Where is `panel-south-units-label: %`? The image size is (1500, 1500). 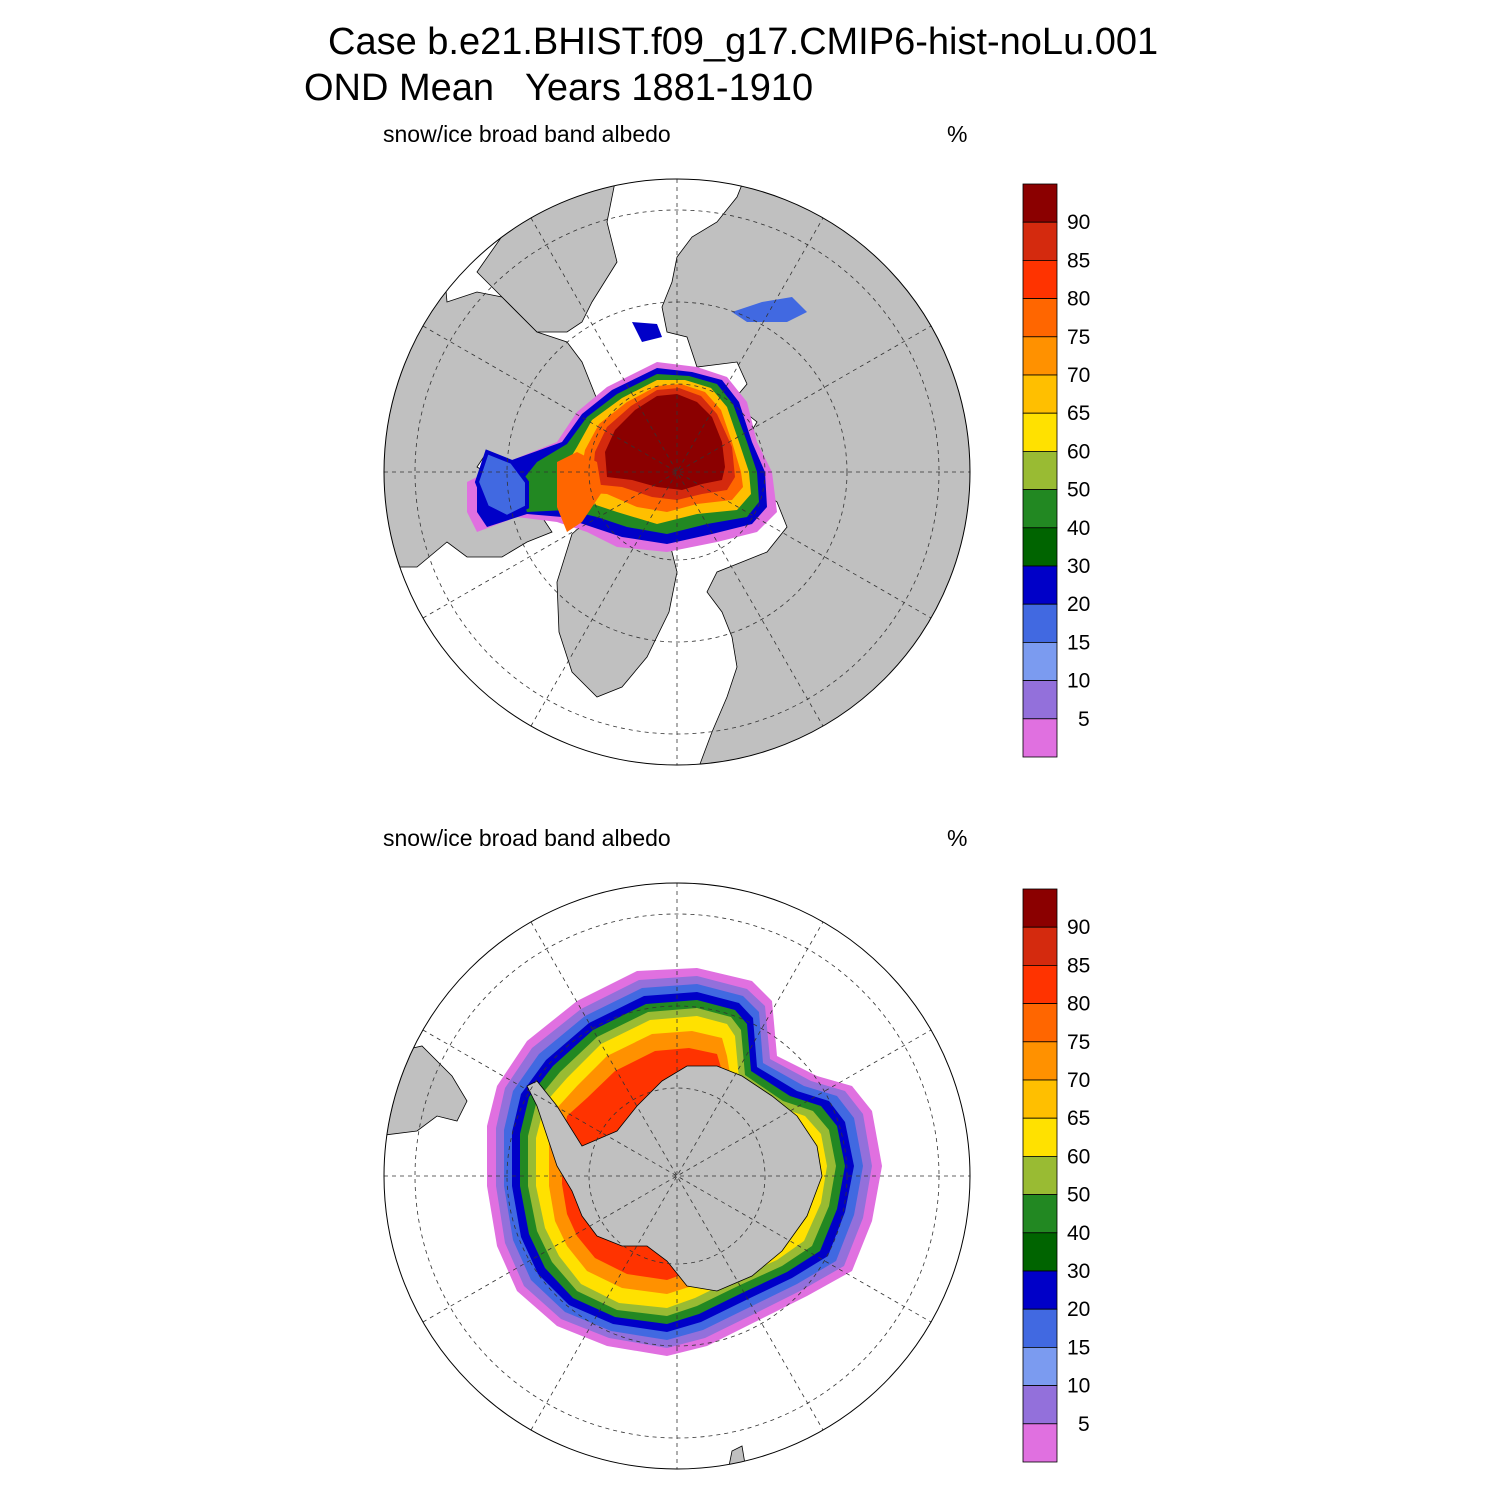
panel-south-units-label: % is located at coordinates (957, 838).